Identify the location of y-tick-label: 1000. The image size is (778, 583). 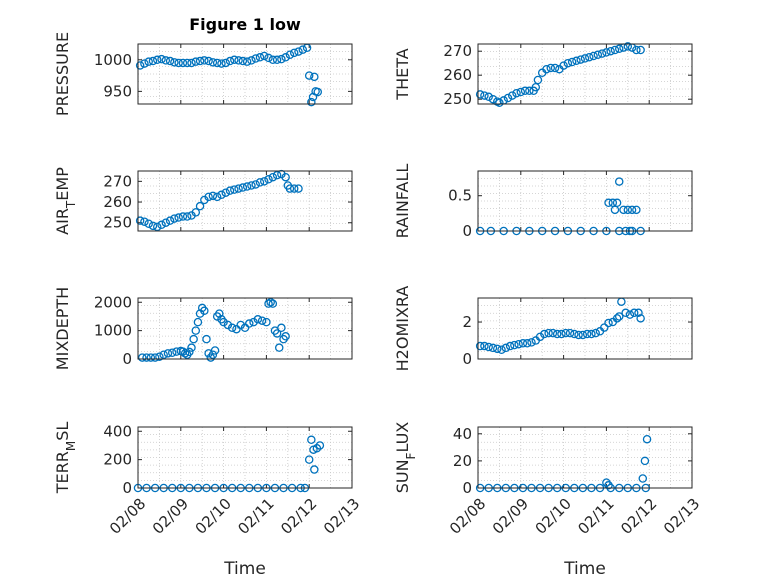
(113, 331).